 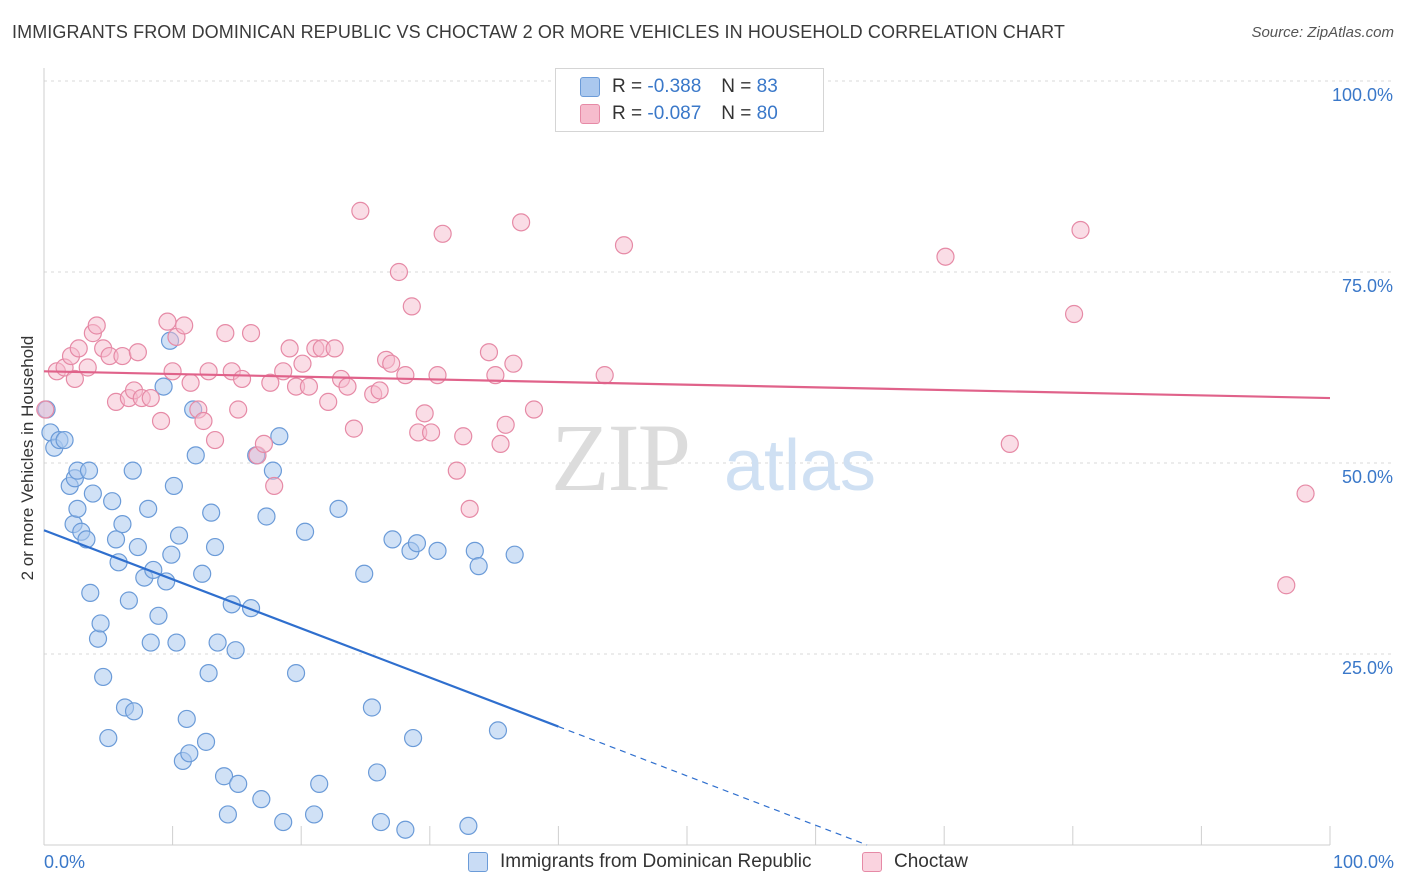 What do you see at coordinates (1367, 477) in the screenshot?
I see `y-tick-label: 50.0%` at bounding box center [1367, 477].